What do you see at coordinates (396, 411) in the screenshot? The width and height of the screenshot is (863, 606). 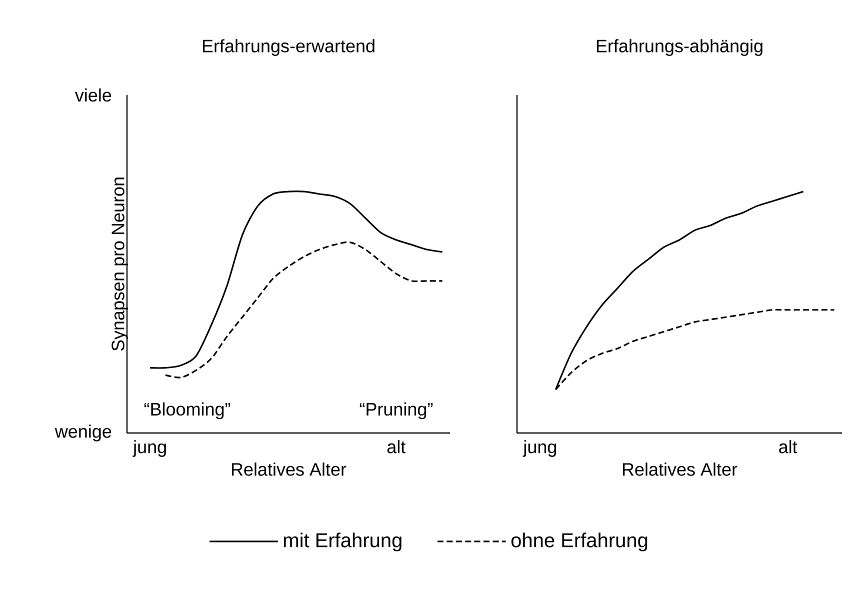 I see `annotation: “Pruning”` at bounding box center [396, 411].